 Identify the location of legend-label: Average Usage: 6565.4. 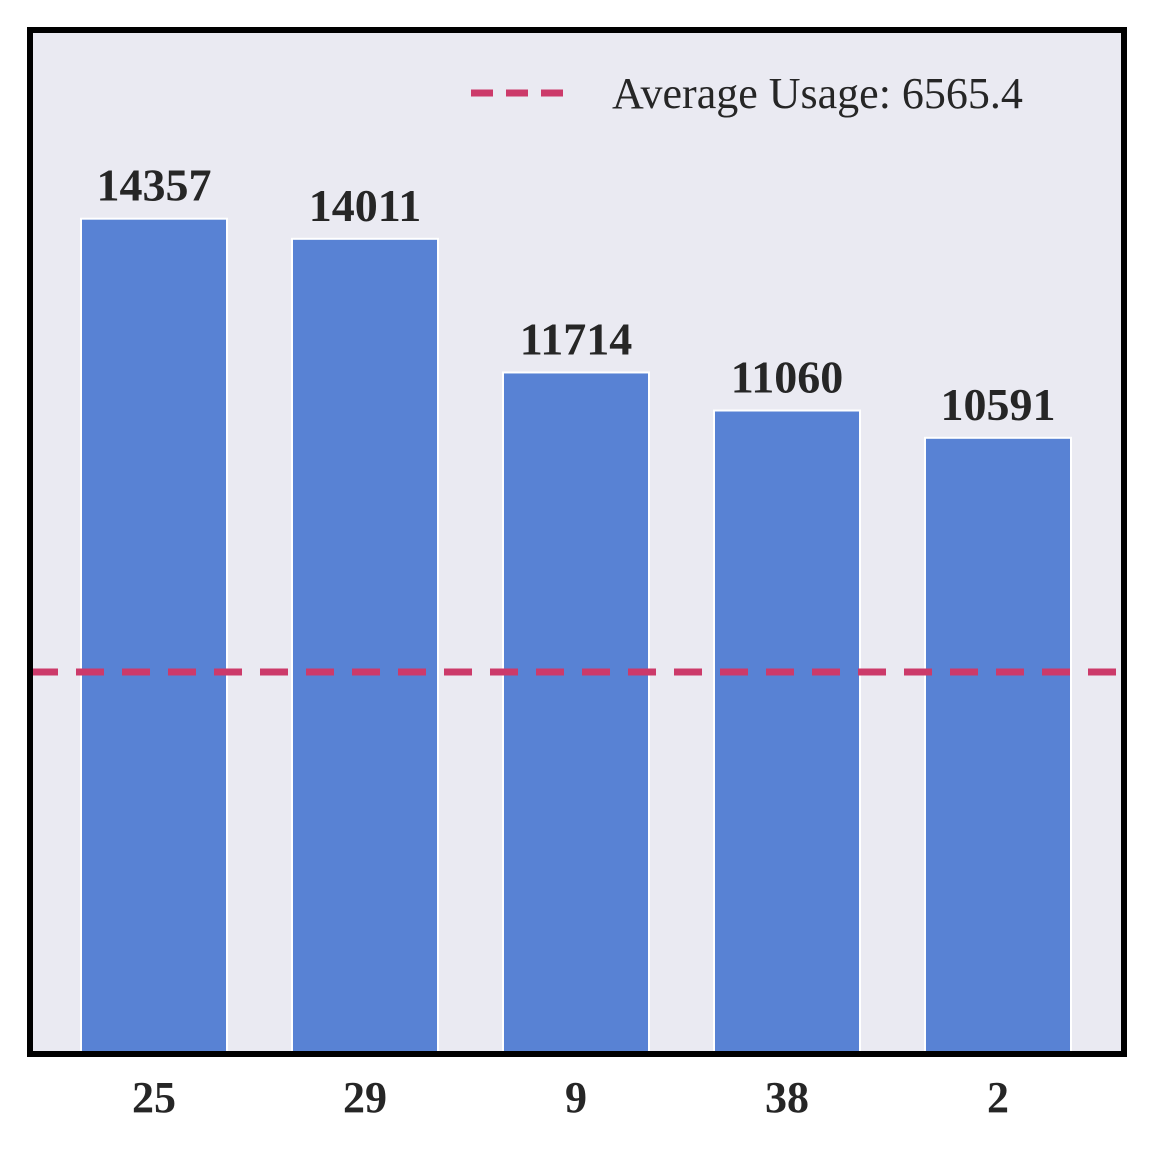
(817, 93).